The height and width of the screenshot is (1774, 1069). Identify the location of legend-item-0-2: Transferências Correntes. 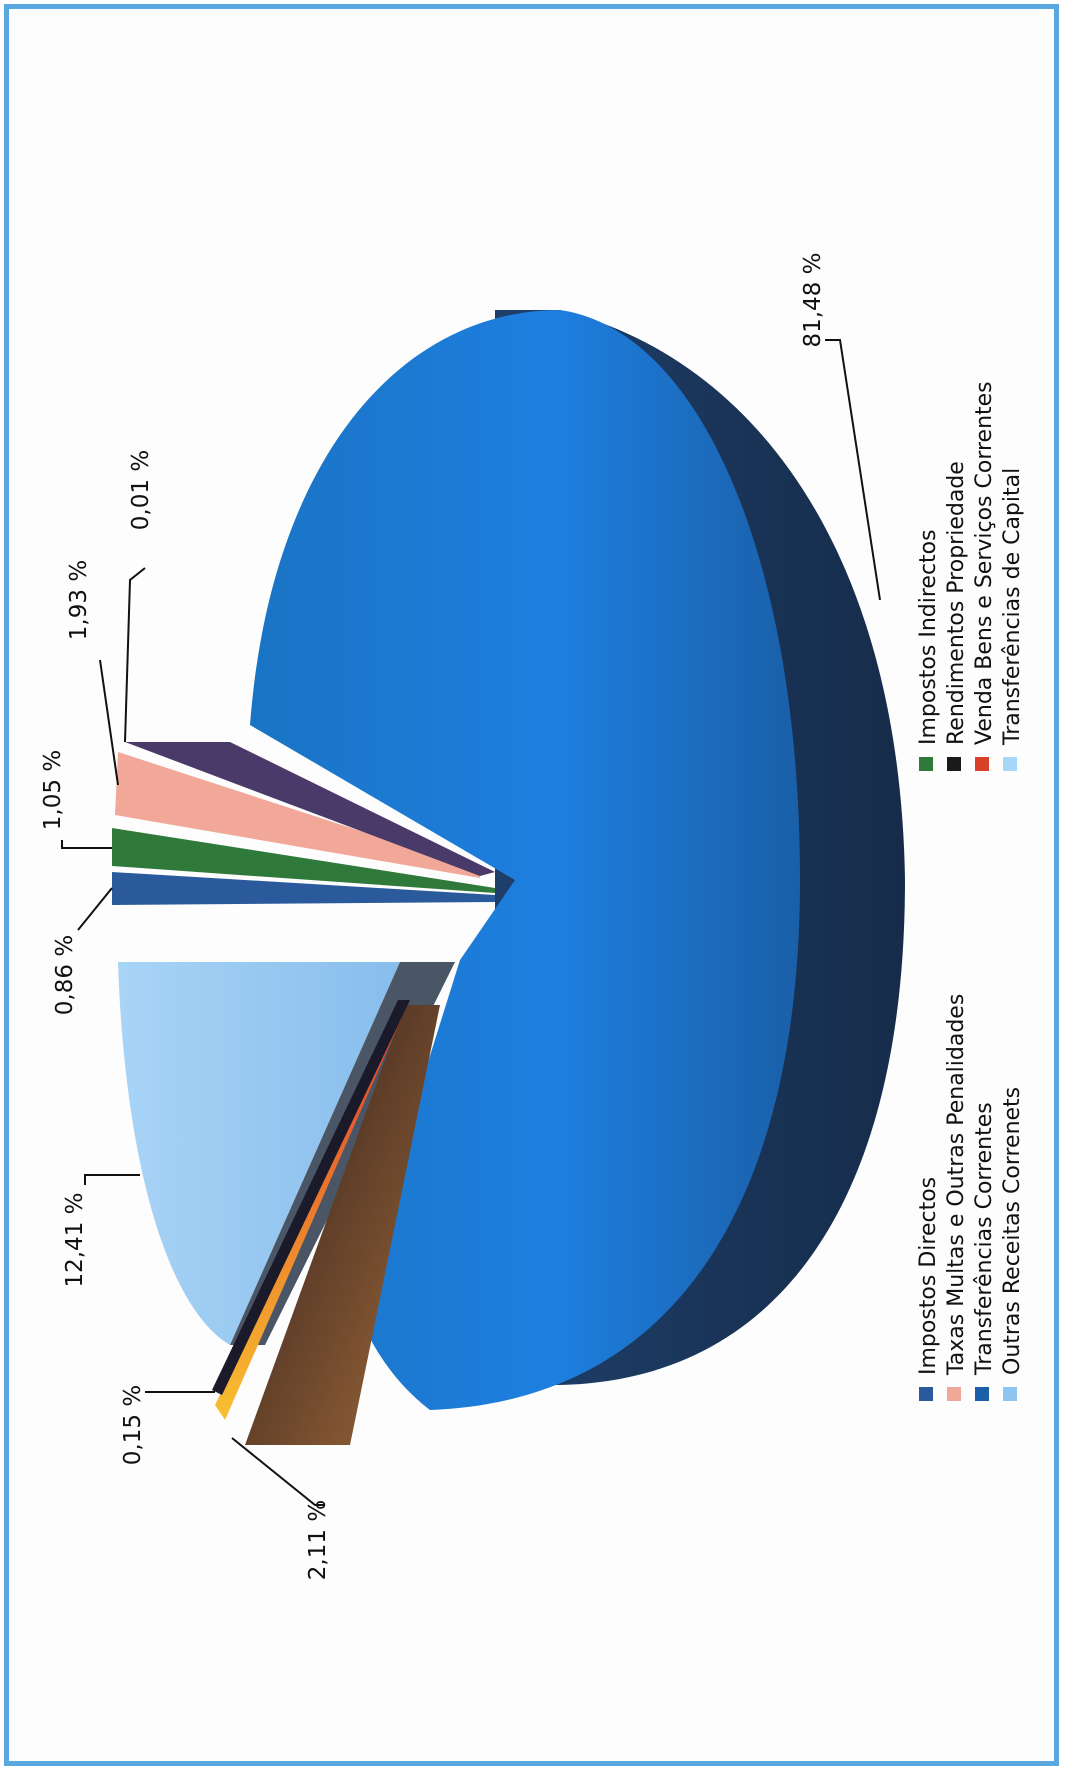
(984, 1251).